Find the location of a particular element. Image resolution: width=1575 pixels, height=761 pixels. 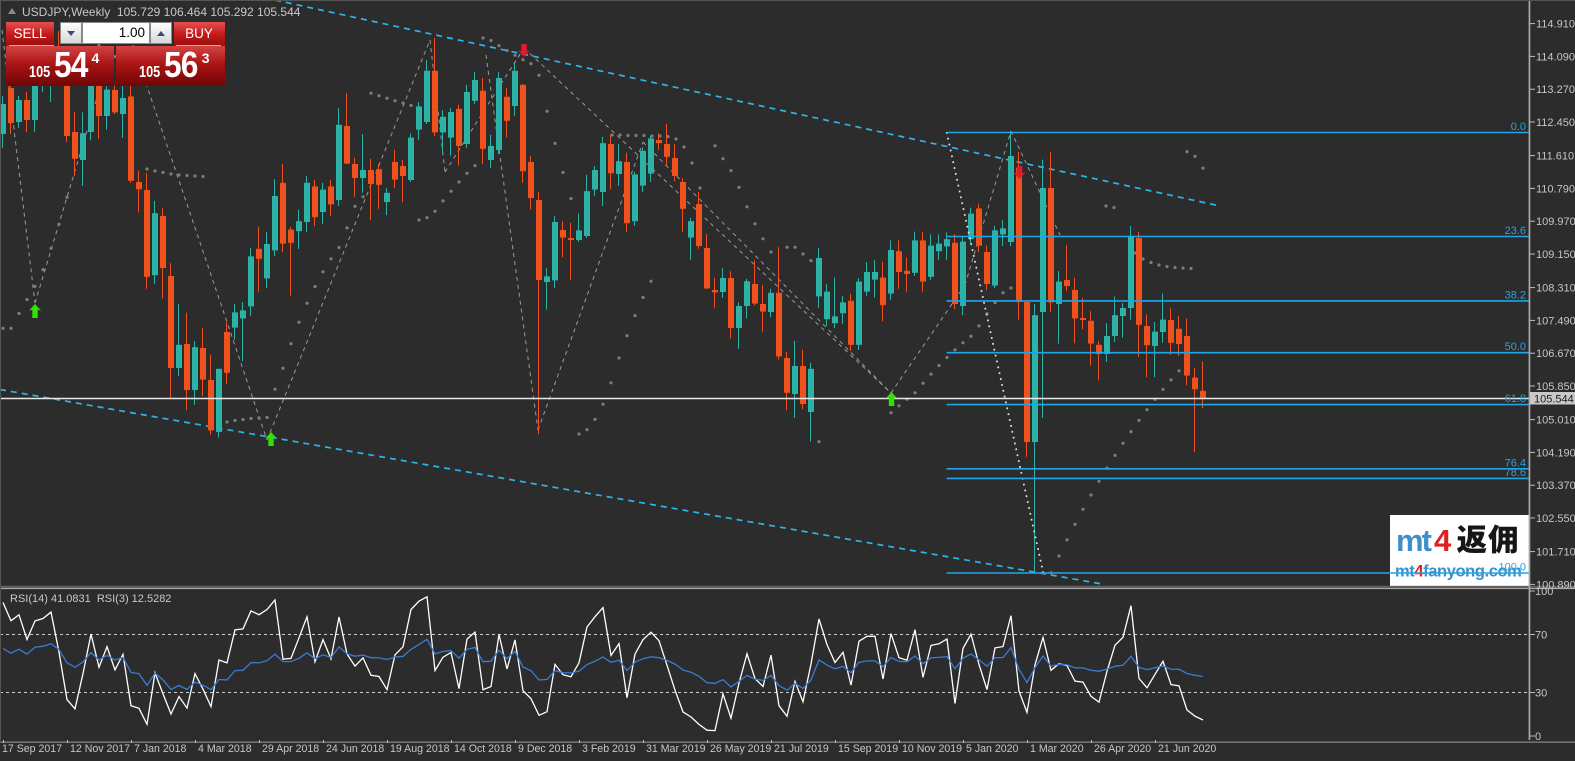

svg-text: 38.2 is located at coordinates (1515, 295).